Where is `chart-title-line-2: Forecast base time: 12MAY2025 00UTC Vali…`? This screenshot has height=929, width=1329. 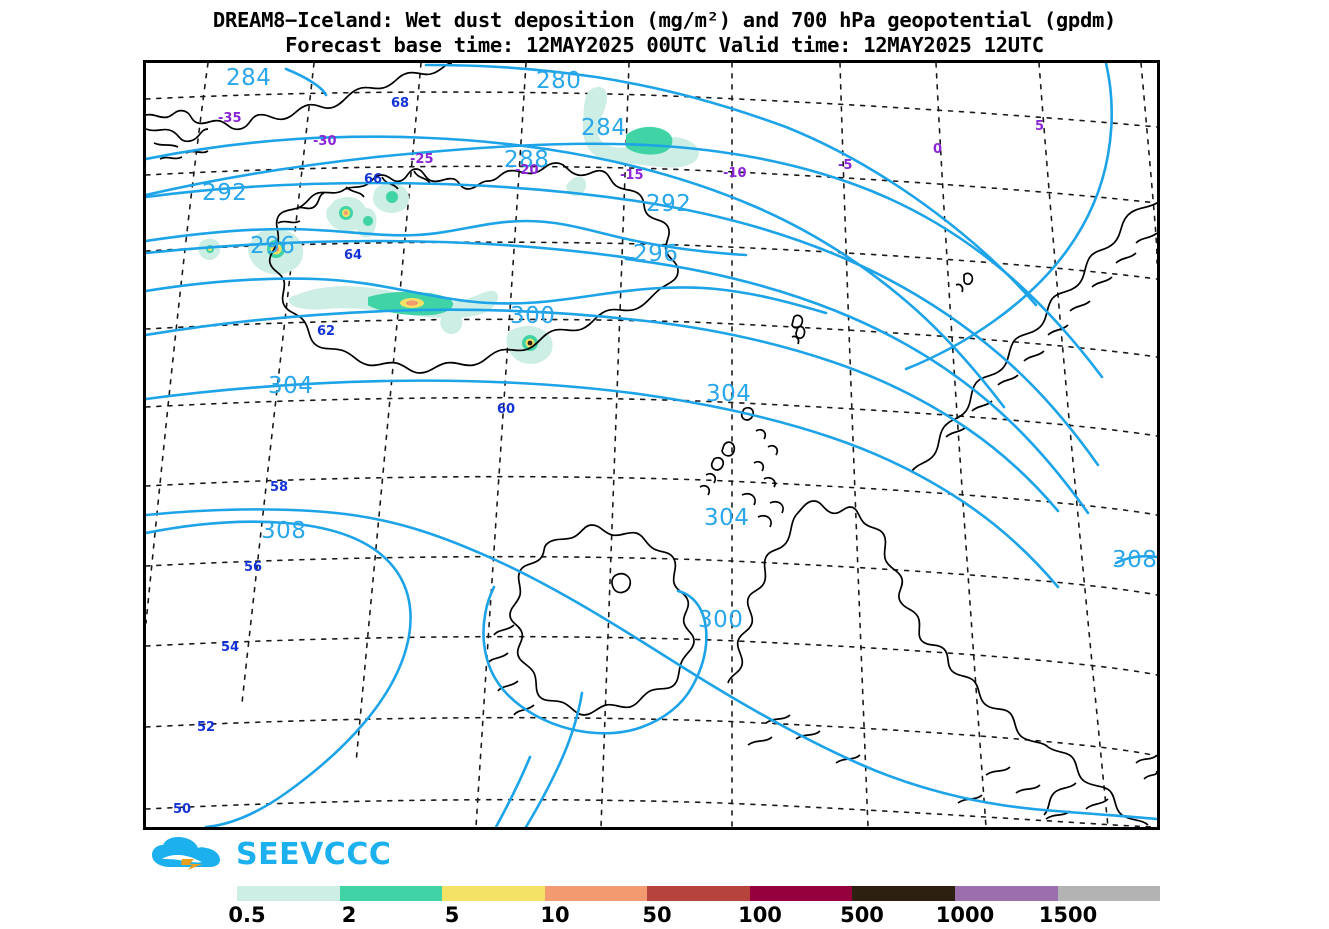 chart-title-line-2: Forecast base time: 12MAY2025 00UTC Vali… is located at coordinates (664, 45).